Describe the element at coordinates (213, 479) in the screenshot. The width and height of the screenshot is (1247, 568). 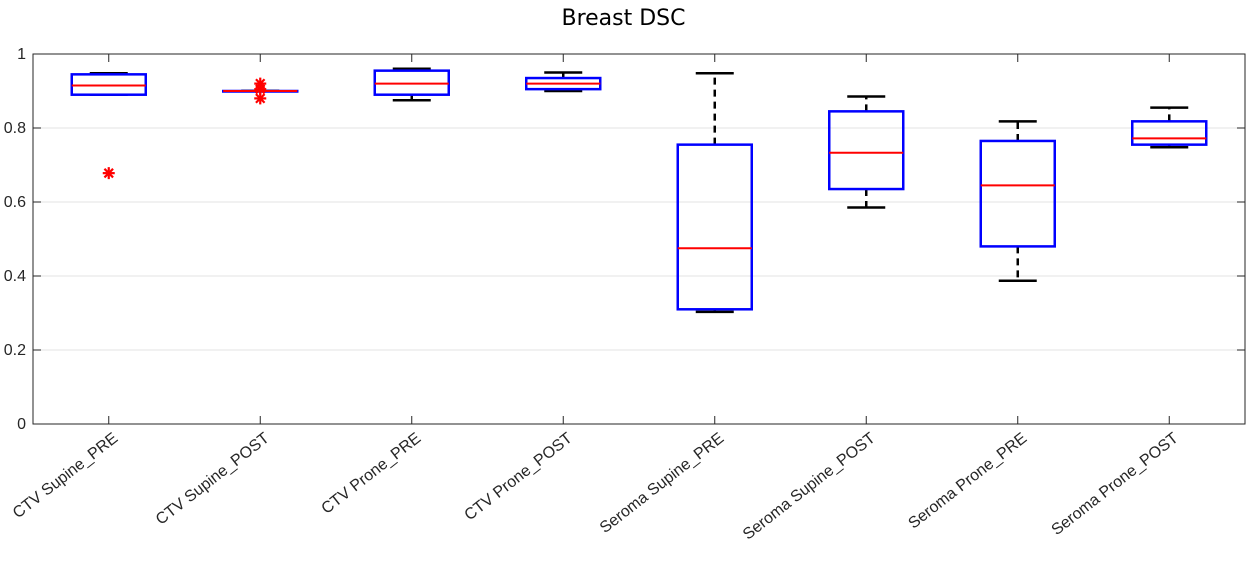
I see `x-category-label: CTV Supine_POST` at that location.